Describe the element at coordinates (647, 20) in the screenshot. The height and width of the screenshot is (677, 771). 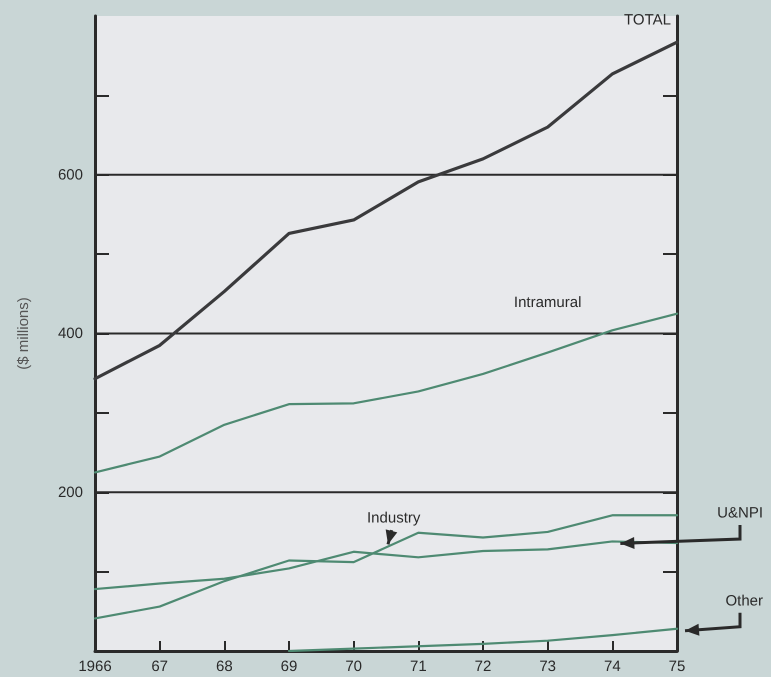
I see `series-label: TOTAL` at that location.